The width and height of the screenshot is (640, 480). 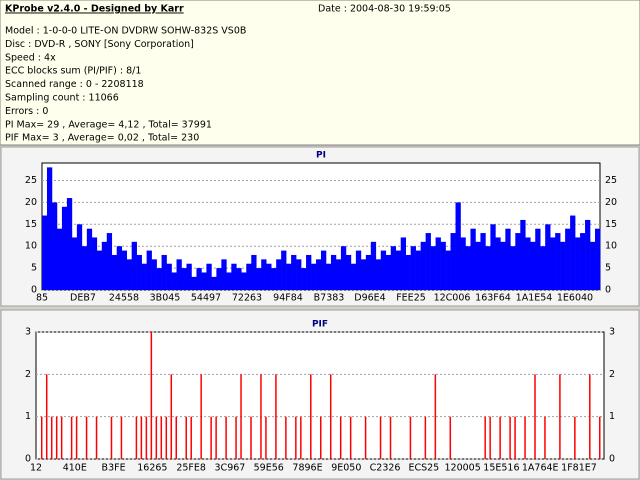 What do you see at coordinates (612, 374) in the screenshot?
I see `y-tick-label-right: 2` at bounding box center [612, 374].